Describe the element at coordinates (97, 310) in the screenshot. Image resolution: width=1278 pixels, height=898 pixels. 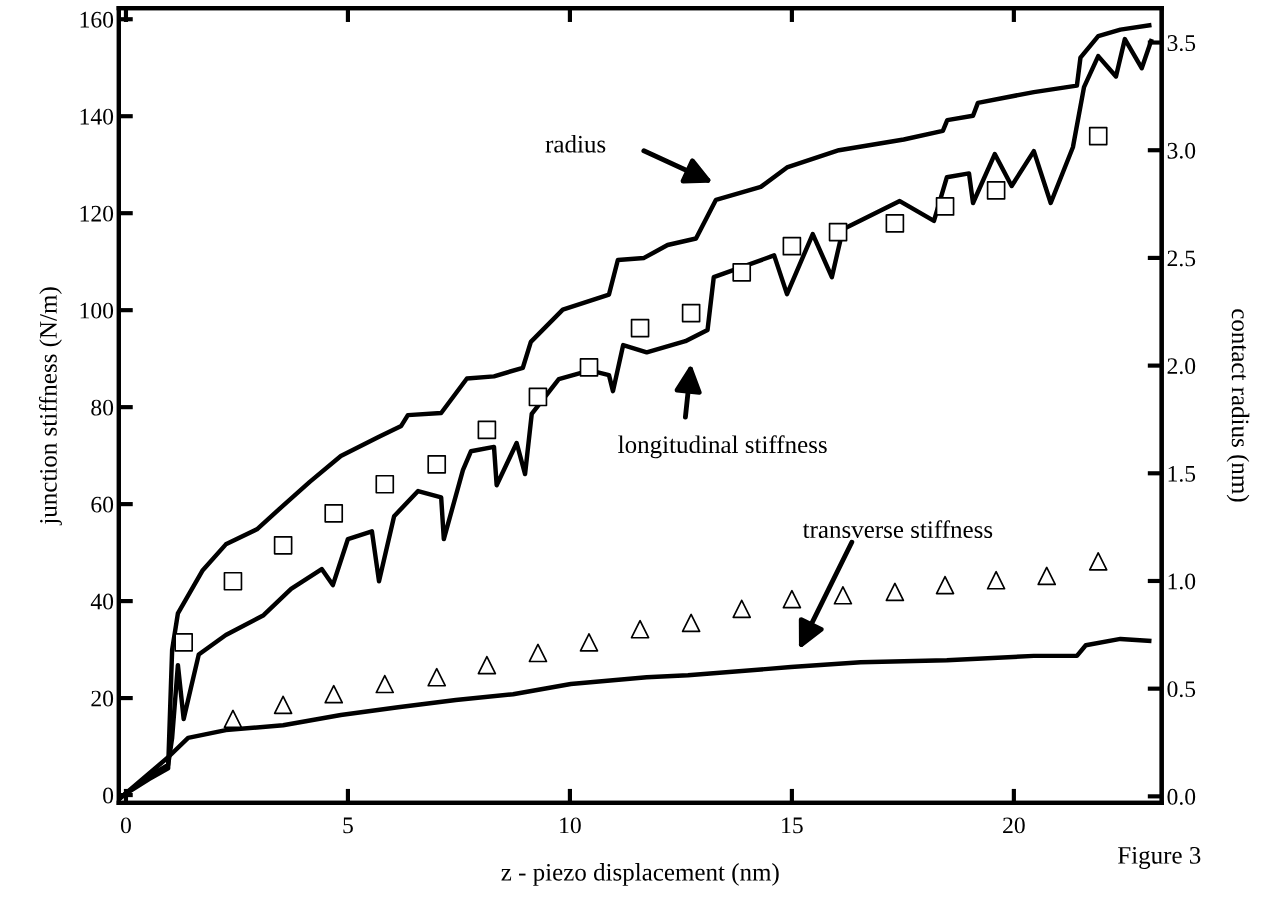
I see `y-tick-label: 100` at that location.